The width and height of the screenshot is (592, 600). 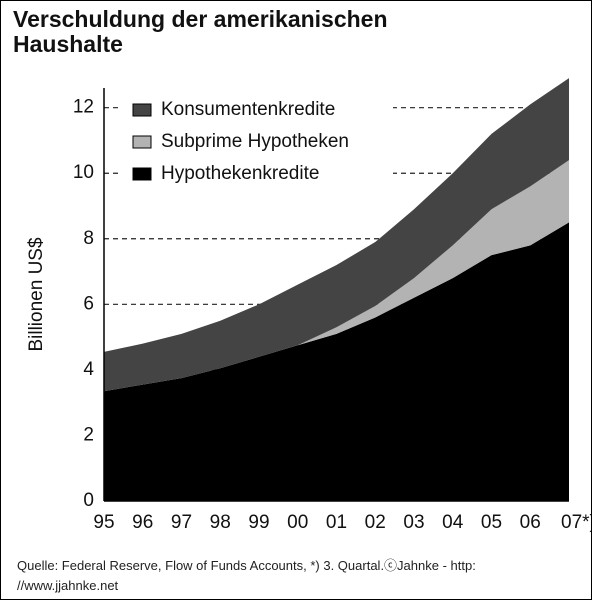 I want to click on x-tick-label: 96, so click(x=142, y=522).